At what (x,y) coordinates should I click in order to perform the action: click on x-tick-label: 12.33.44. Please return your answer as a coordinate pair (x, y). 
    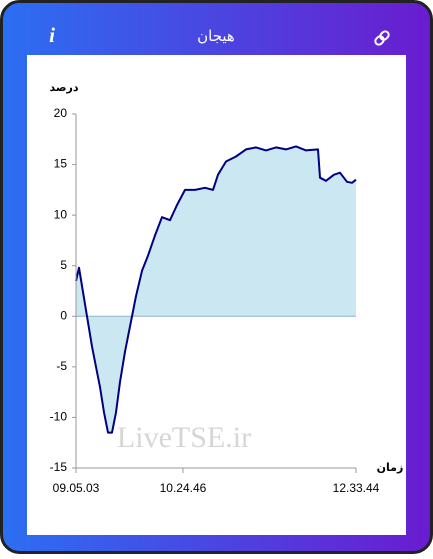
    Looking at the image, I should click on (356, 488).